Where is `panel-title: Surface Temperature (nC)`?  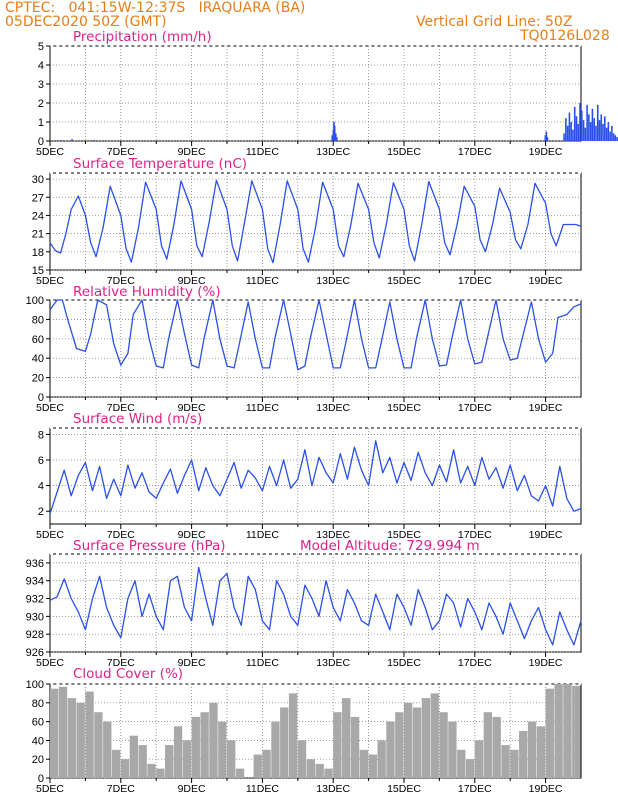
panel-title: Surface Temperature (nC) is located at coordinates (160, 164).